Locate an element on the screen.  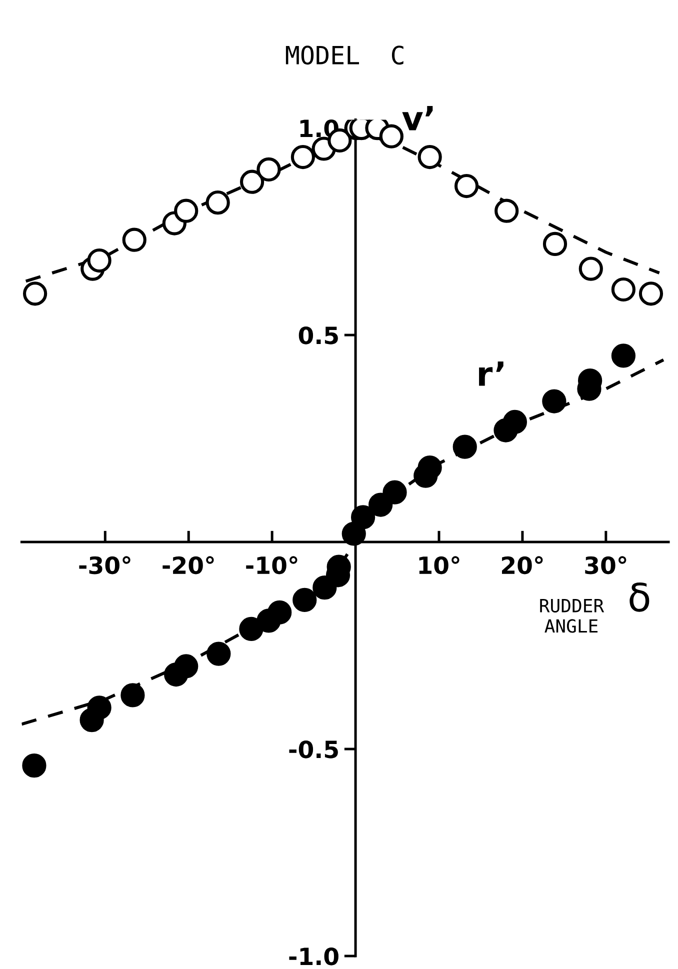
x-tick-label: -10° is located at coordinates (272, 565).